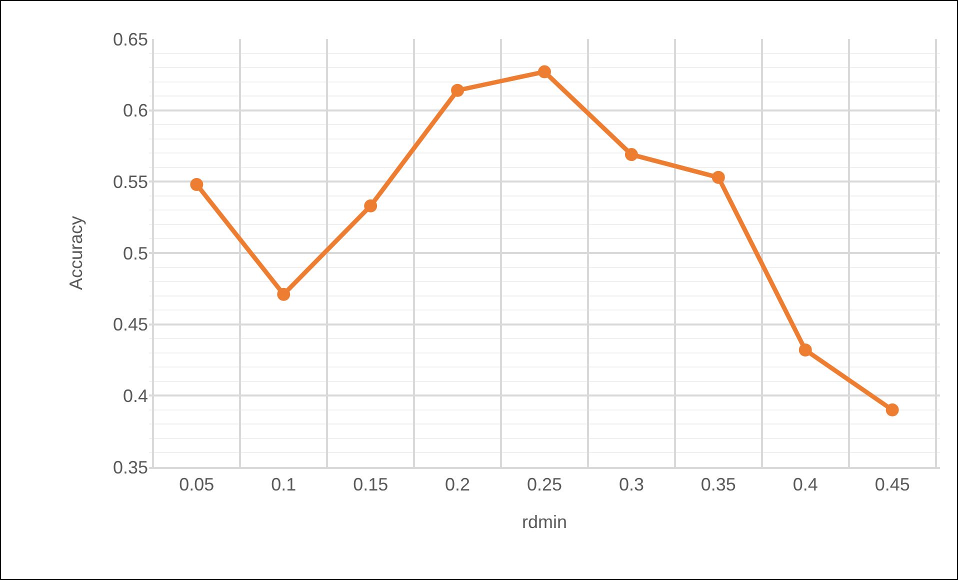  What do you see at coordinates (135, 253) in the screenshot?
I see `y-tick-label: 0.5` at bounding box center [135, 253].